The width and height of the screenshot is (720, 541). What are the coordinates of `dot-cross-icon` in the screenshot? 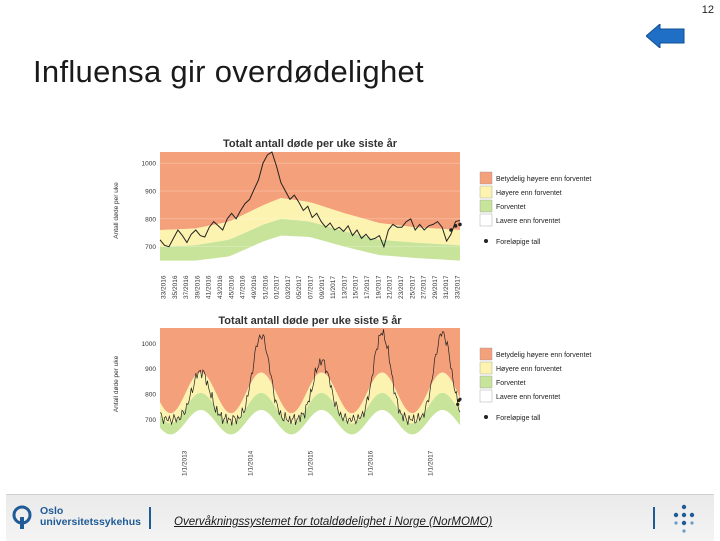 It's located at (684, 518).